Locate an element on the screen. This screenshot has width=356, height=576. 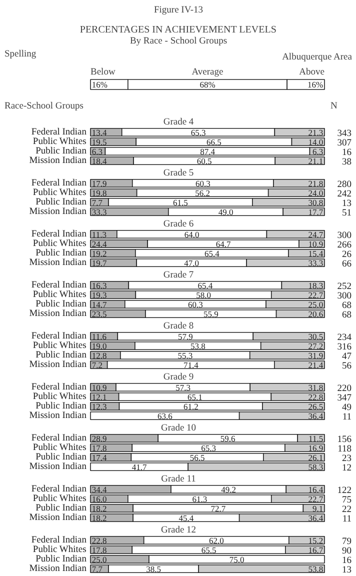
data-label: 10.9 is located at coordinates (99, 387).